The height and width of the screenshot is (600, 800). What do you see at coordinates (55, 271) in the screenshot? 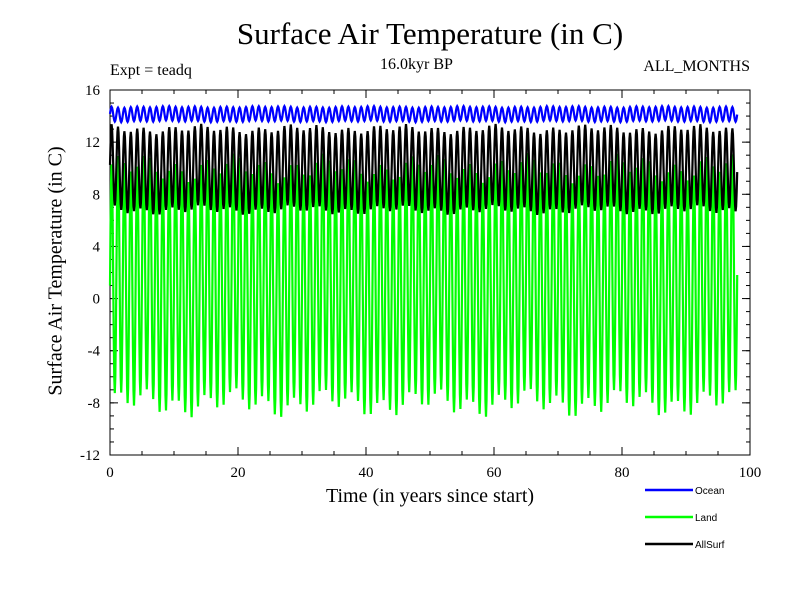
I see `y-axis-label: Surface Air Temperature (in C)` at bounding box center [55, 271].